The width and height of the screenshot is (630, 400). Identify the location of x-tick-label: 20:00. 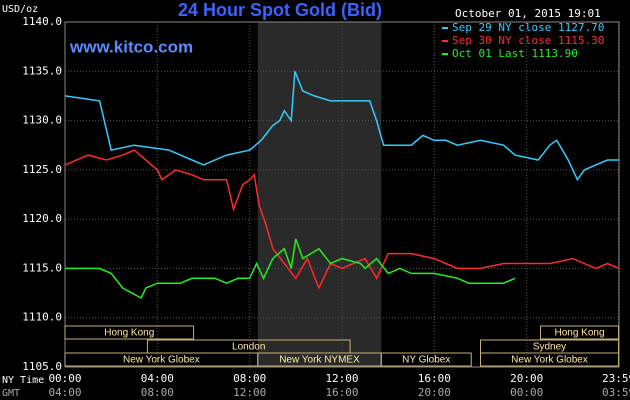
(526, 378).